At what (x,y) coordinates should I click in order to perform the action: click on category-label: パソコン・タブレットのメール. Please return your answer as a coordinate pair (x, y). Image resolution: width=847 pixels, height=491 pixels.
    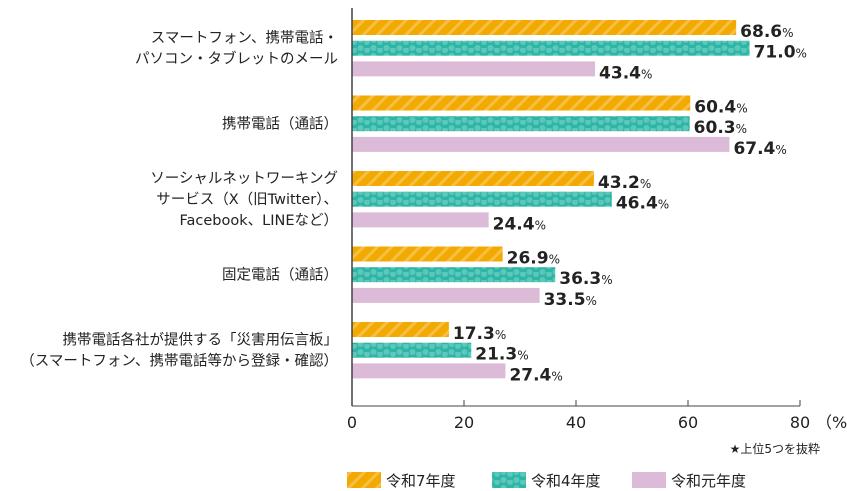
    Looking at the image, I should click on (236, 59).